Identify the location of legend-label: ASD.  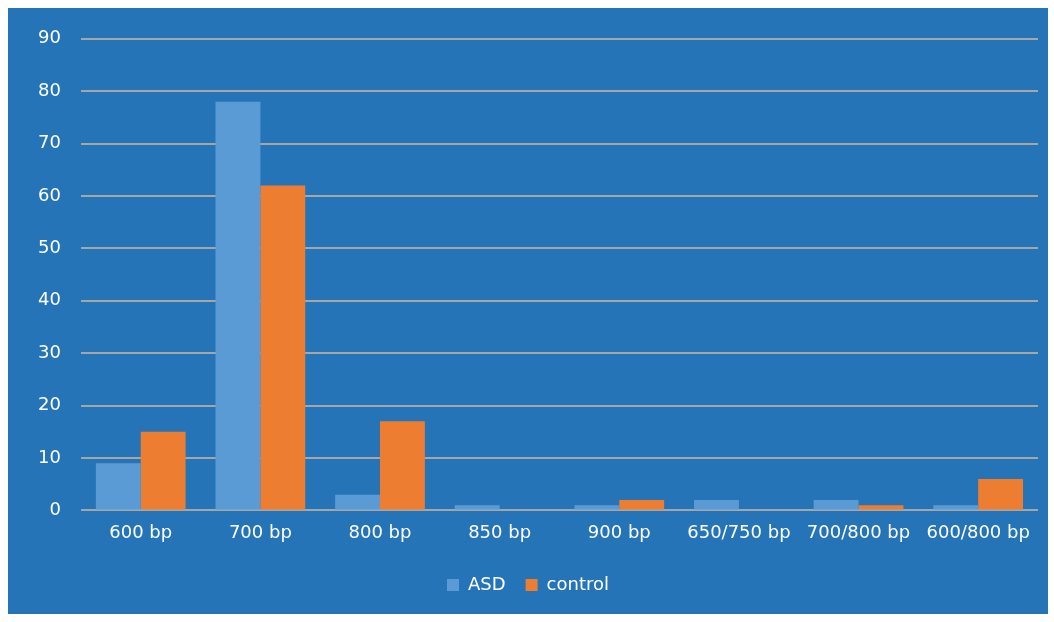
(487, 583).